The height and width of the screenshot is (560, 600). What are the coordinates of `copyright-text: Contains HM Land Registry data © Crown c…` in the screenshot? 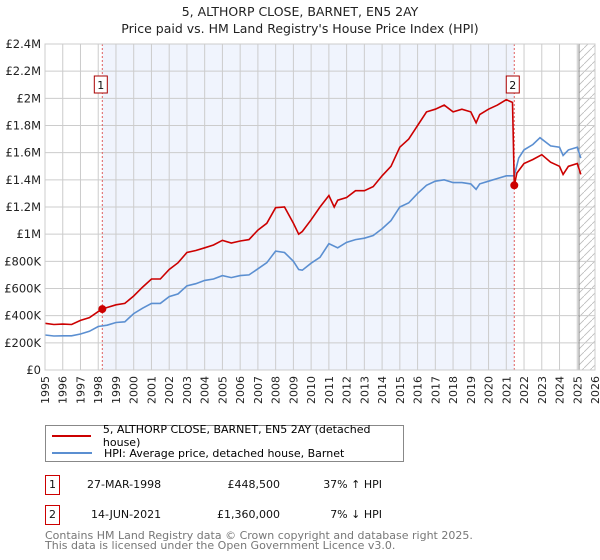 It's located at (259, 535).